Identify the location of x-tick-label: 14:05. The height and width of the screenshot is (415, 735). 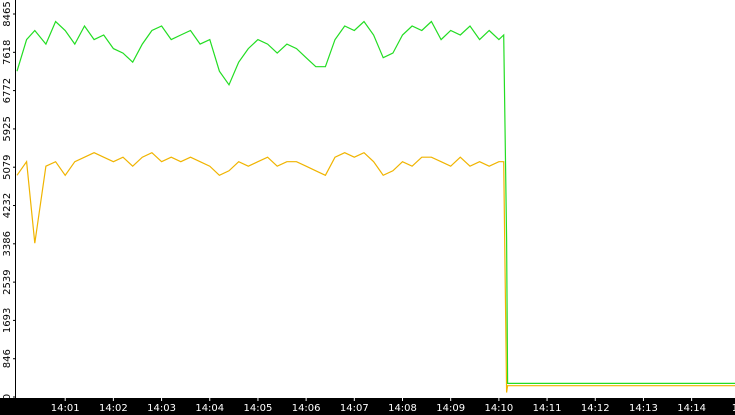
(258, 408).